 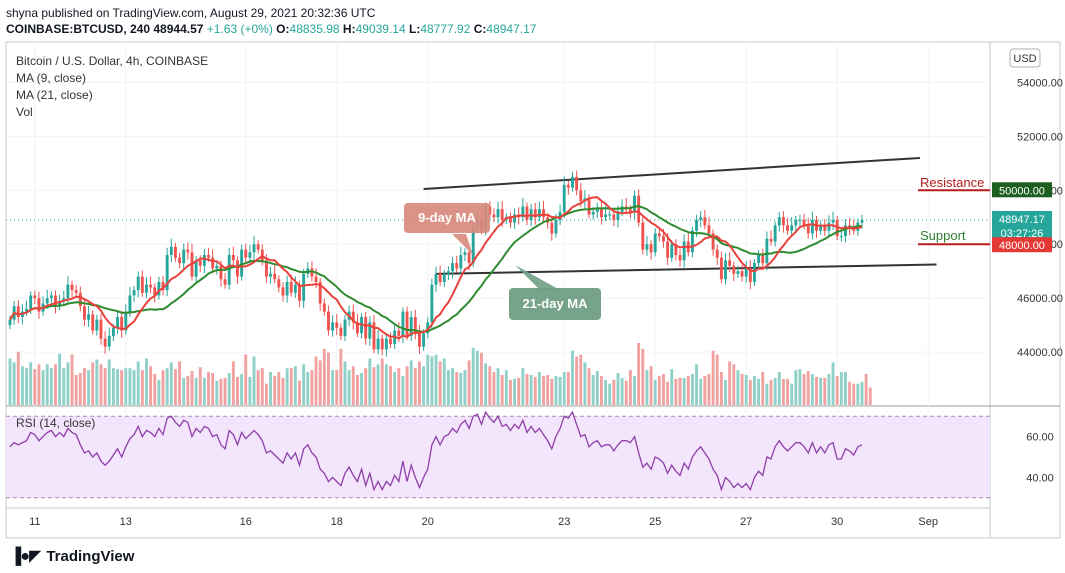 I want to click on rsi-line-group, so click(x=436, y=451).